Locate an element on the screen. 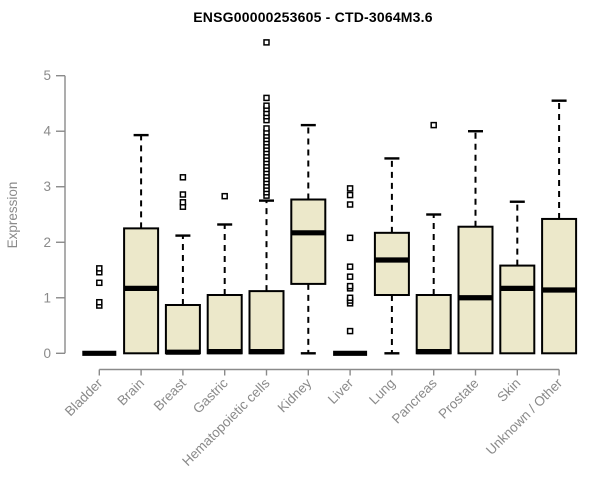 The width and height of the screenshot is (600, 500). x-category-label: Lung is located at coordinates (382, 392).